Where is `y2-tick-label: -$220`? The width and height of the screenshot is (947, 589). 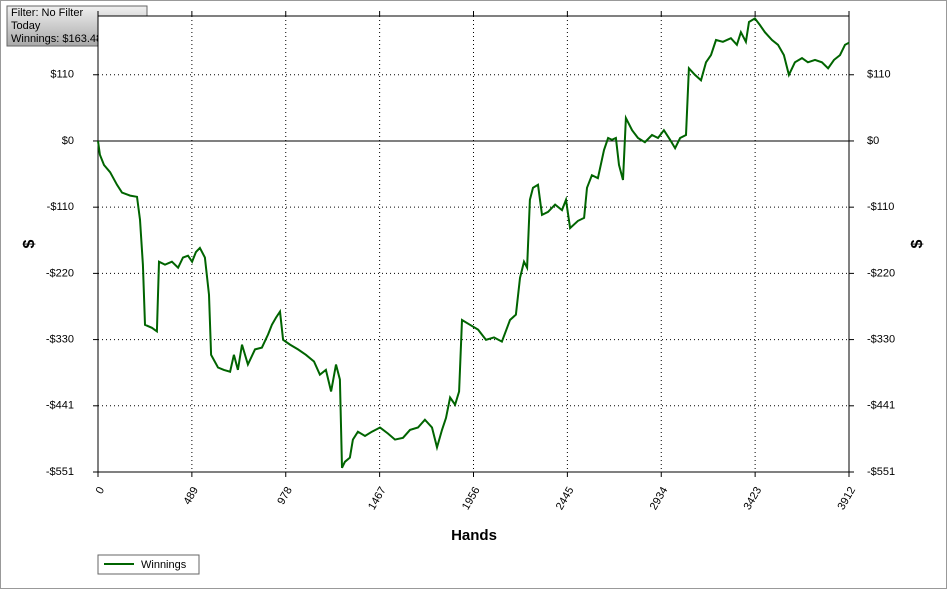 y2-tick-label: -$220 is located at coordinates (881, 273).